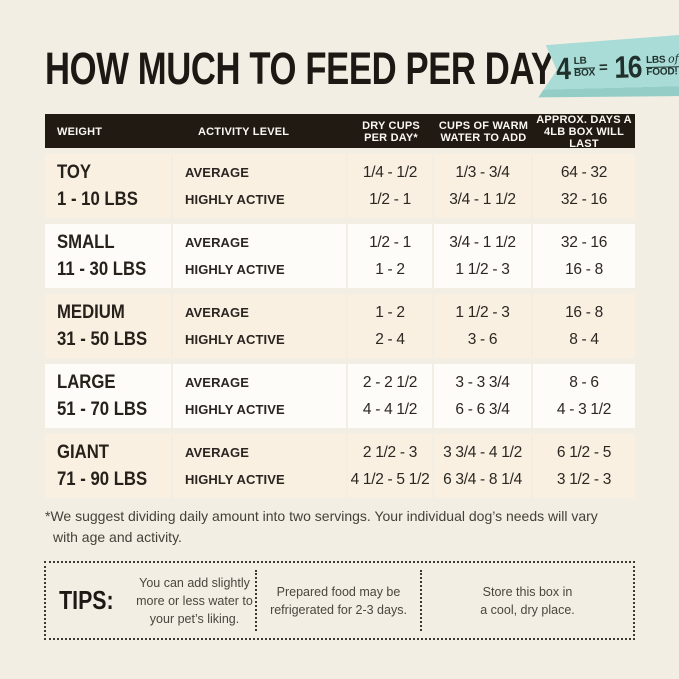 The image size is (679, 679). What do you see at coordinates (584, 67) in the screenshot?
I see `box-unit-fraction: LB BOX` at bounding box center [584, 67].